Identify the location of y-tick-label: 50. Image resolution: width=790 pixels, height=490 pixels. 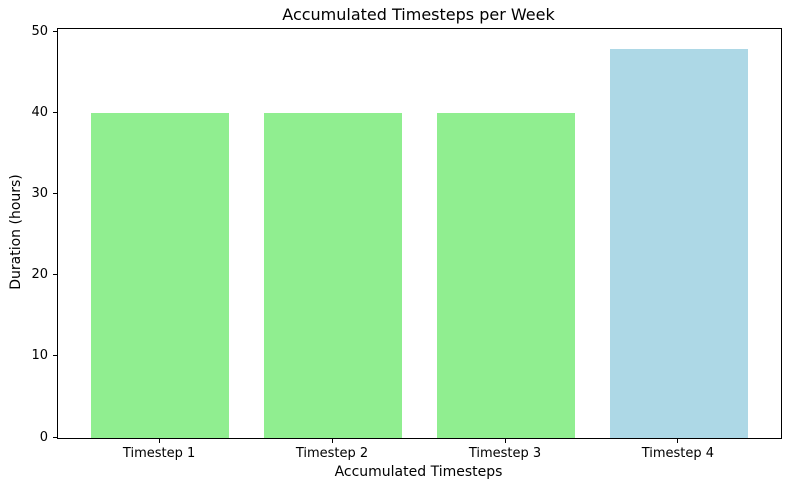
(39, 31).